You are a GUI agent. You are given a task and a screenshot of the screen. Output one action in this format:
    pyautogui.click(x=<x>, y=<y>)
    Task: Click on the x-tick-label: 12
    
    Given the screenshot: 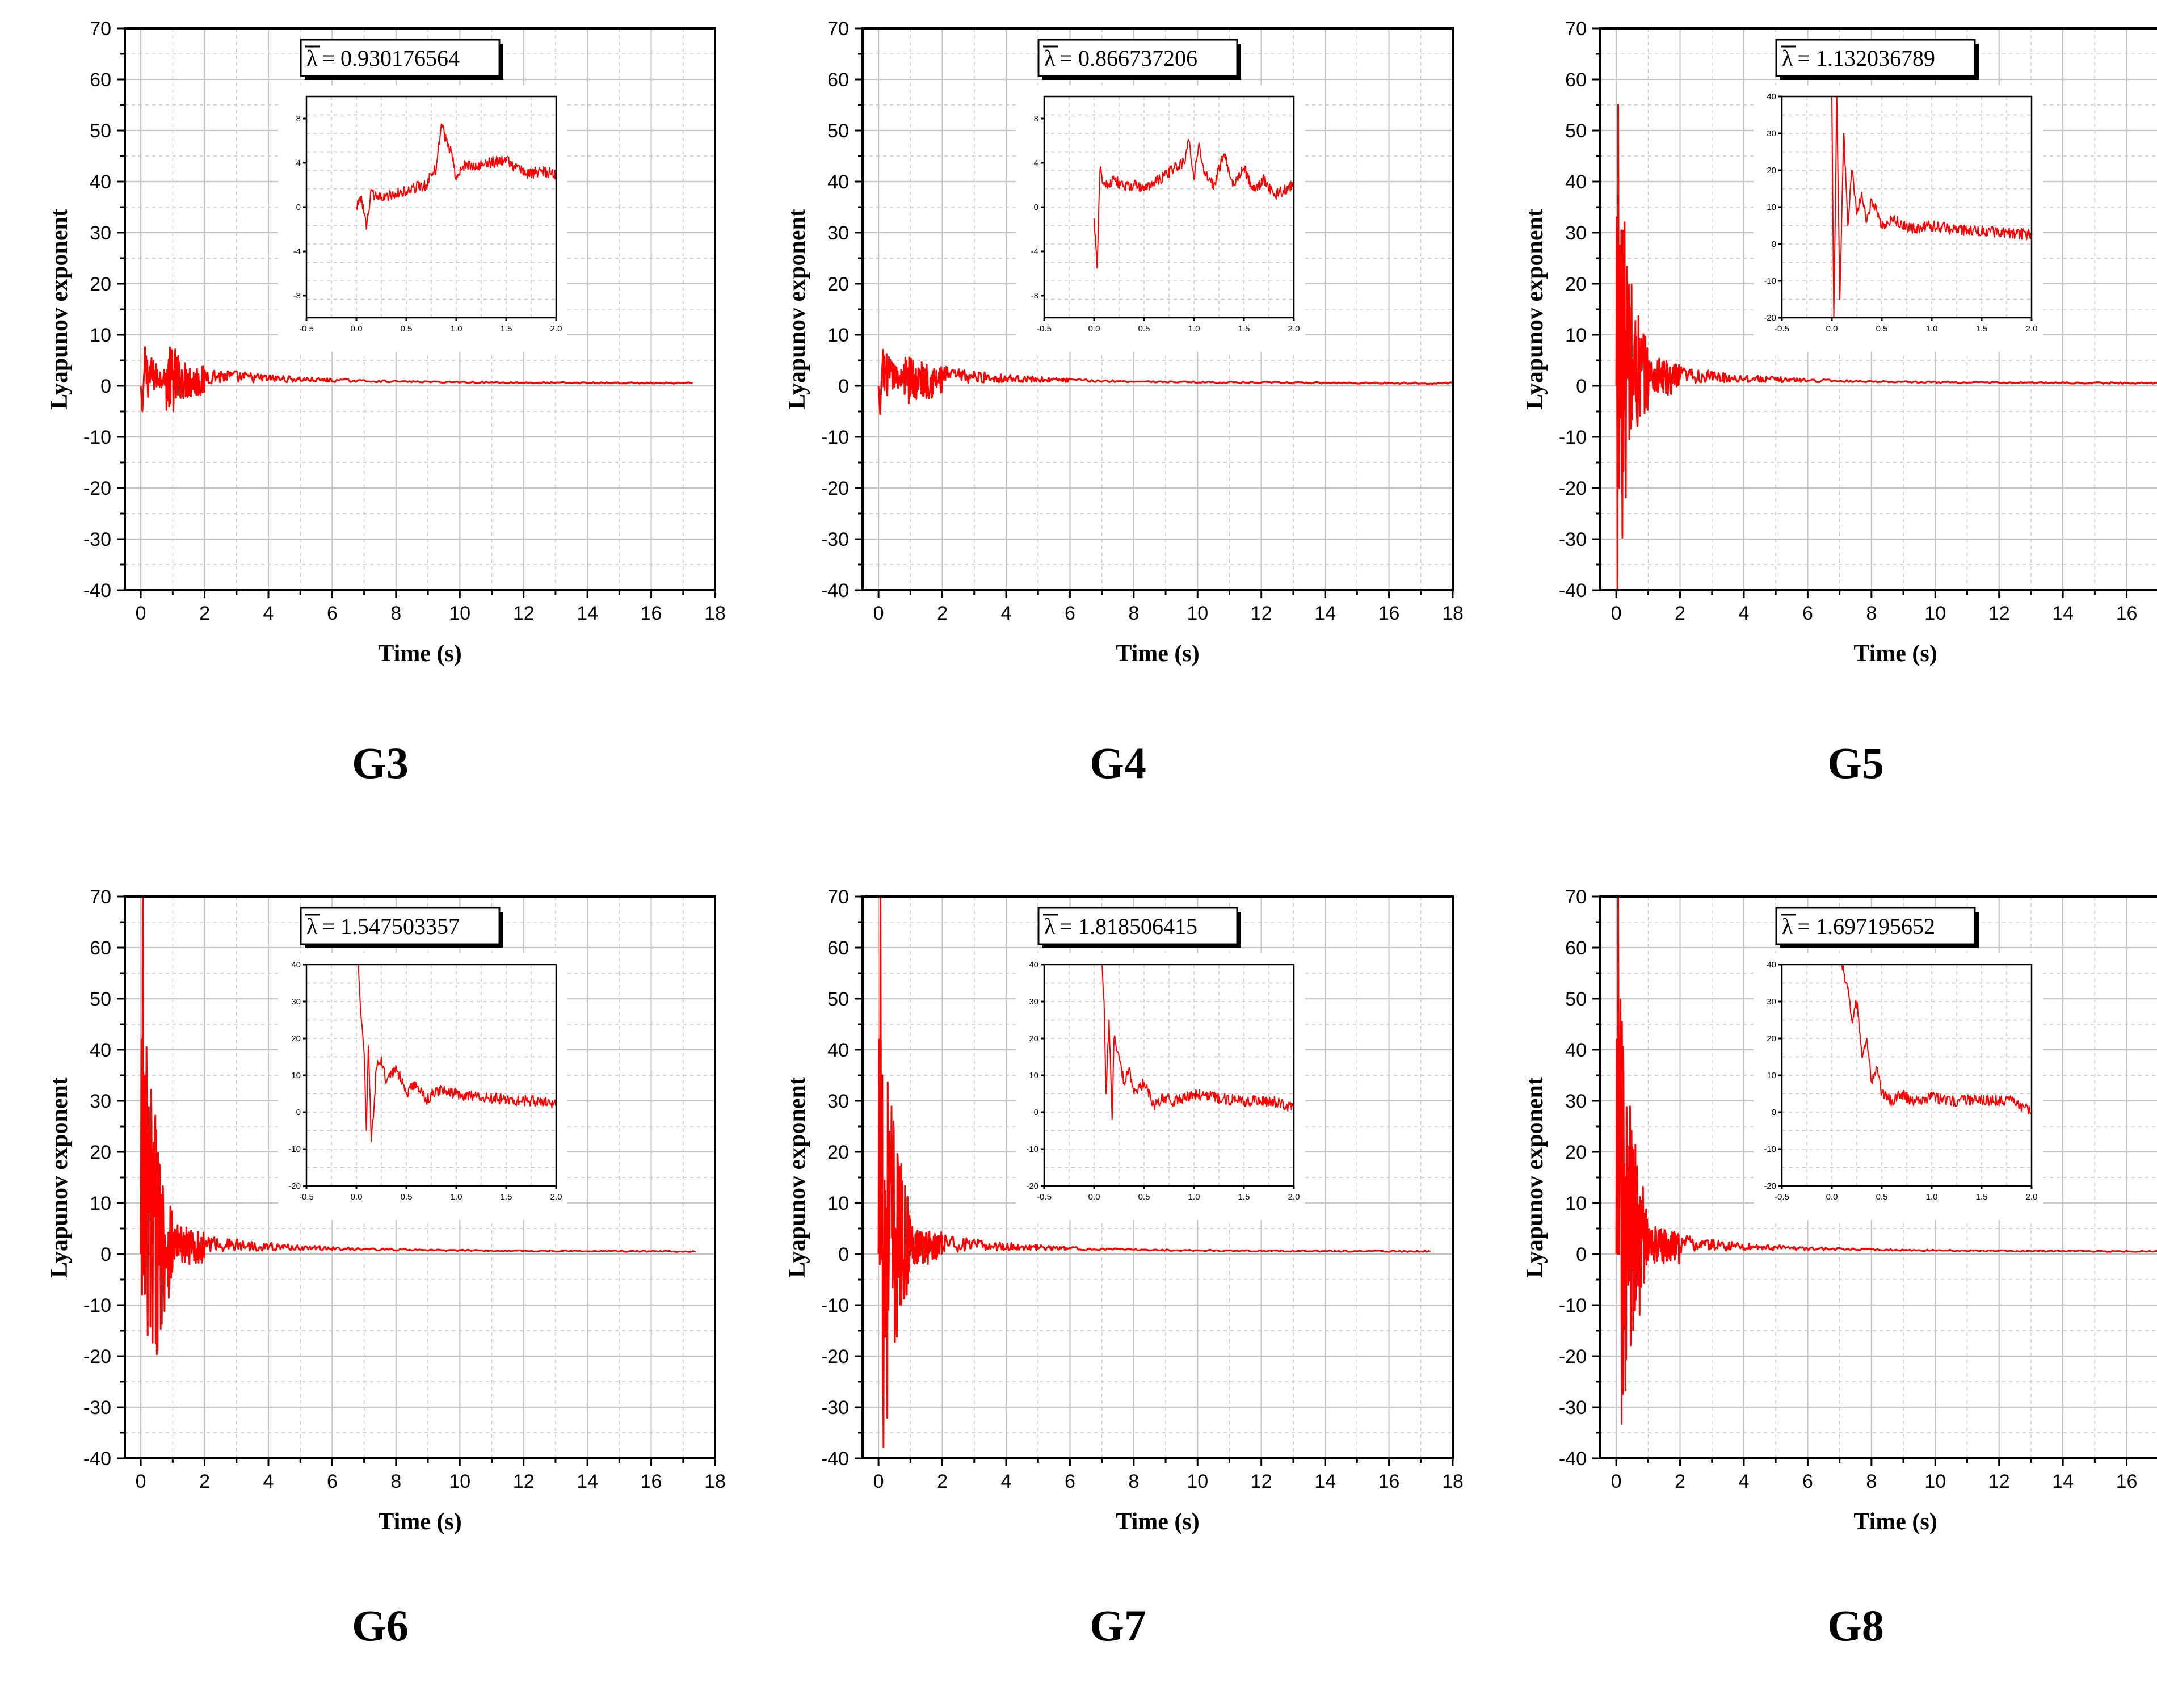 What is the action you would take?
    pyautogui.click(x=1999, y=613)
    